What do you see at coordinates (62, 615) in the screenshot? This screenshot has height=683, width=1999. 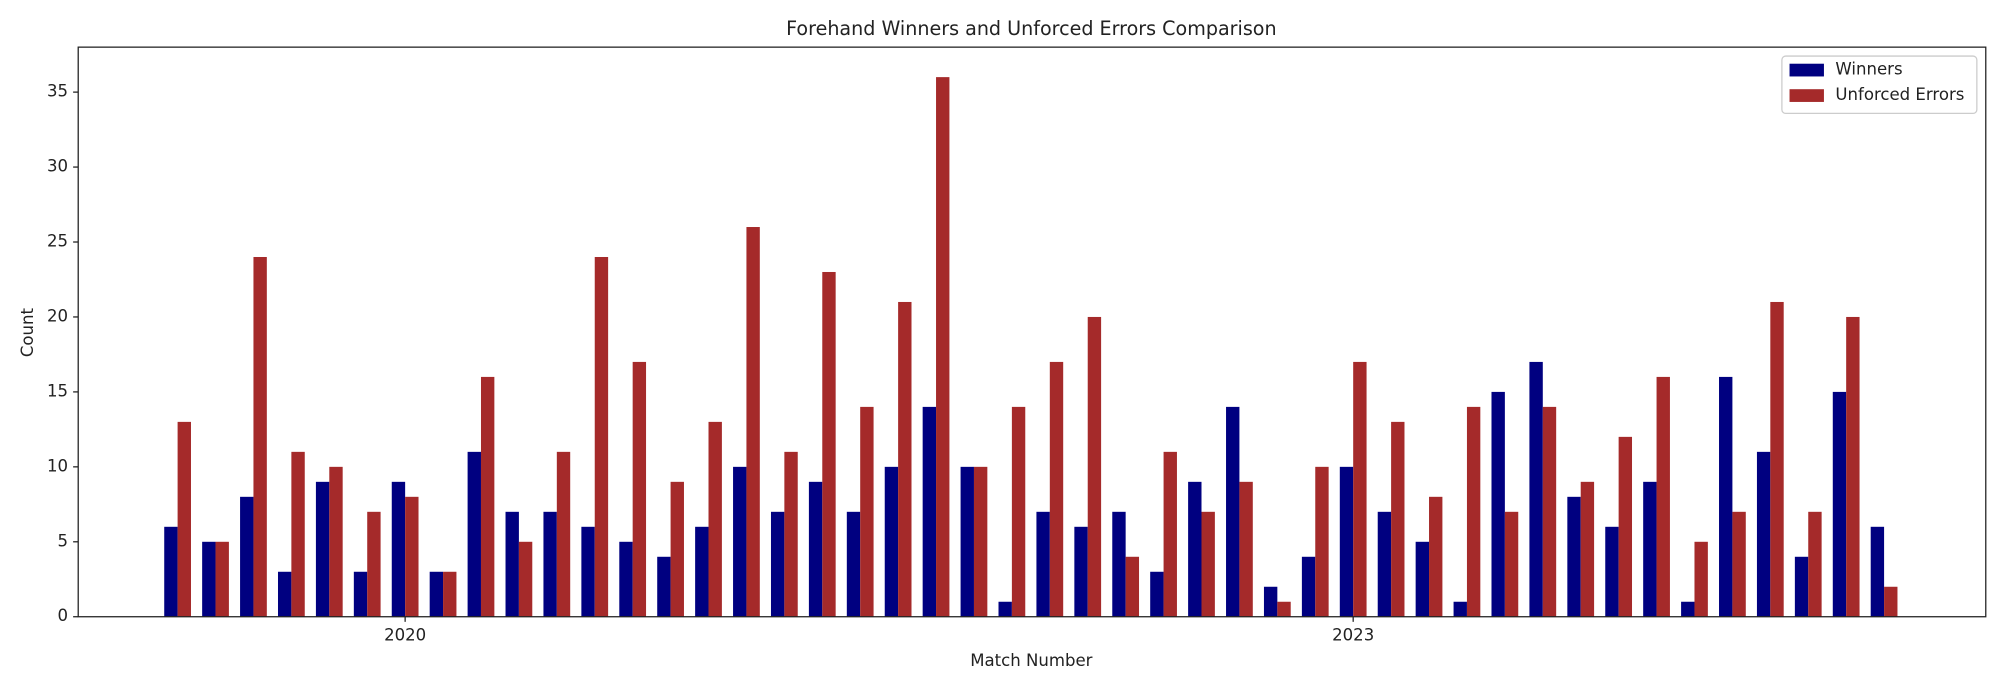 I see `y-tick-label: 0` at bounding box center [62, 615].